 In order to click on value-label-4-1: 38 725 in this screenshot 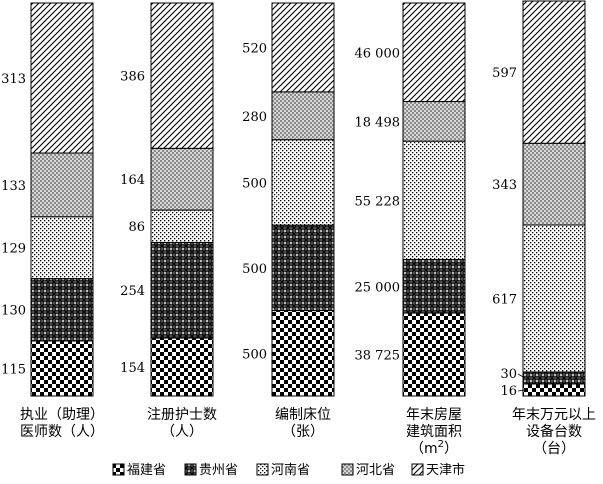, I will do `click(378, 356)`.